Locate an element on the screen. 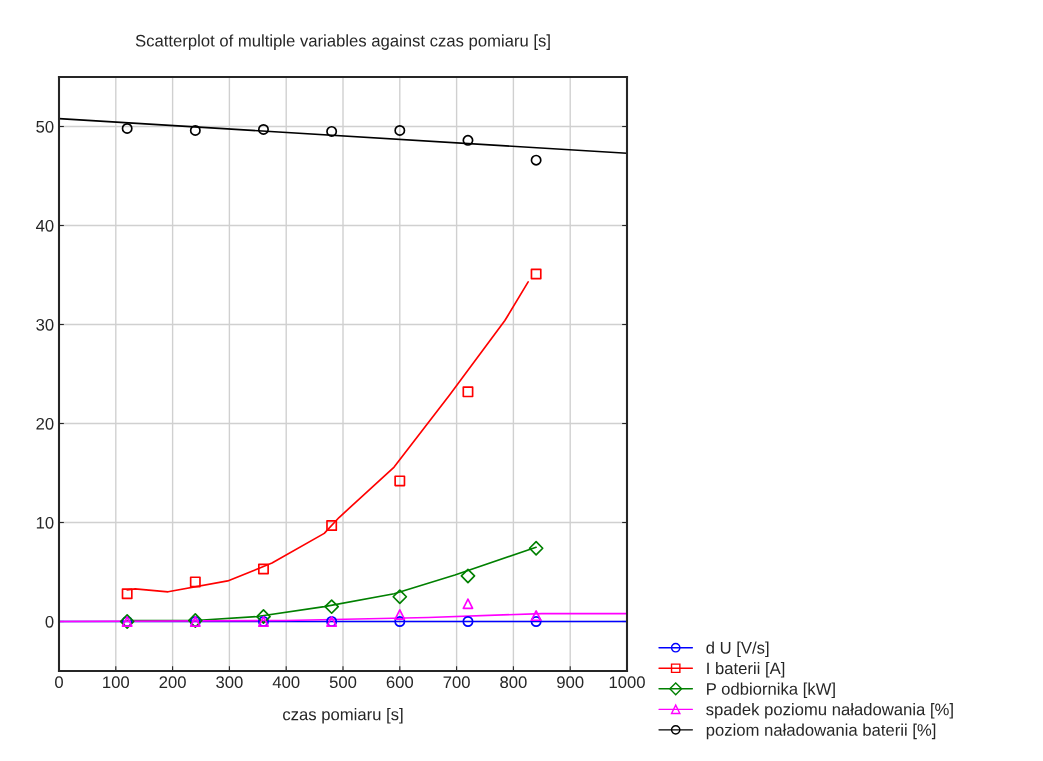 The width and height of the screenshot is (1043, 761). y-tick-label: 20 is located at coordinates (45, 423).